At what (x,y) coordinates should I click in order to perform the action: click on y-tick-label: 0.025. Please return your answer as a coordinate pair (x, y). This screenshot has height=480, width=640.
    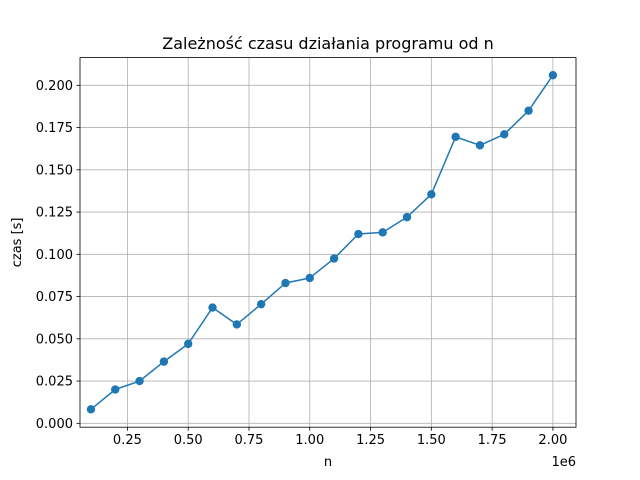
    Looking at the image, I should click on (54, 382).